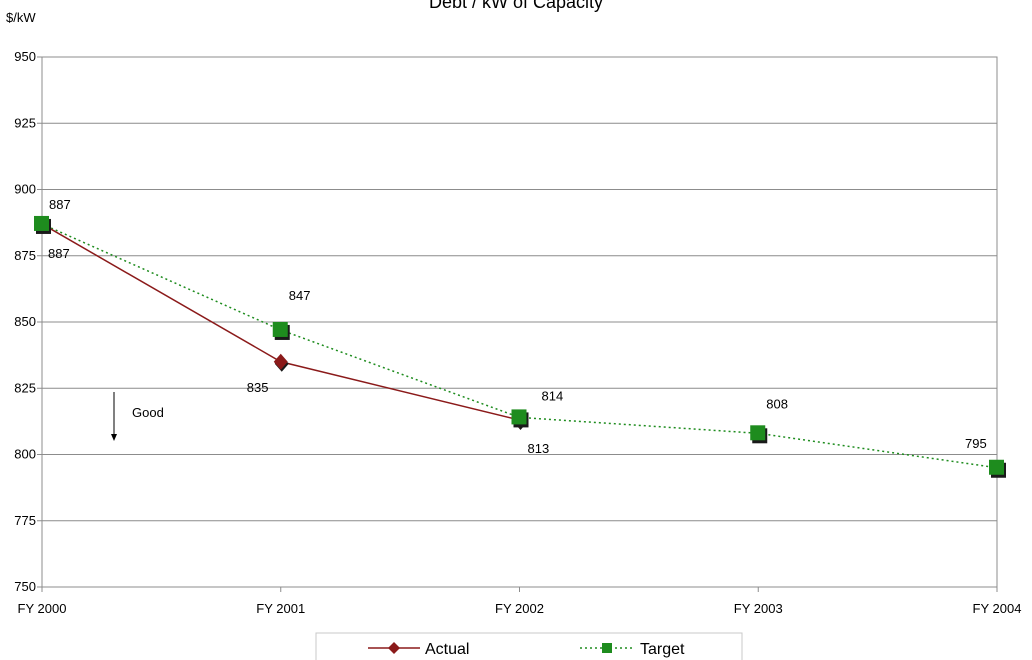 This screenshot has height=660, width=1032. What do you see at coordinates (280, 361) in the screenshot?
I see `actual-point` at bounding box center [280, 361].